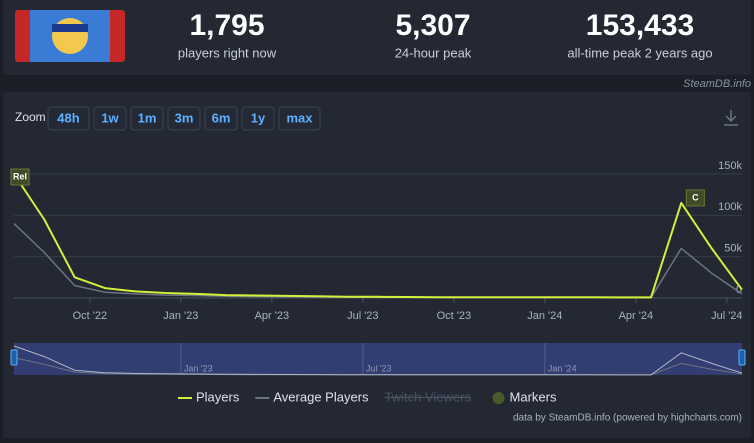  Describe the element at coordinates (30, 117) in the screenshot. I see `zoom-label: Zoom` at that location.